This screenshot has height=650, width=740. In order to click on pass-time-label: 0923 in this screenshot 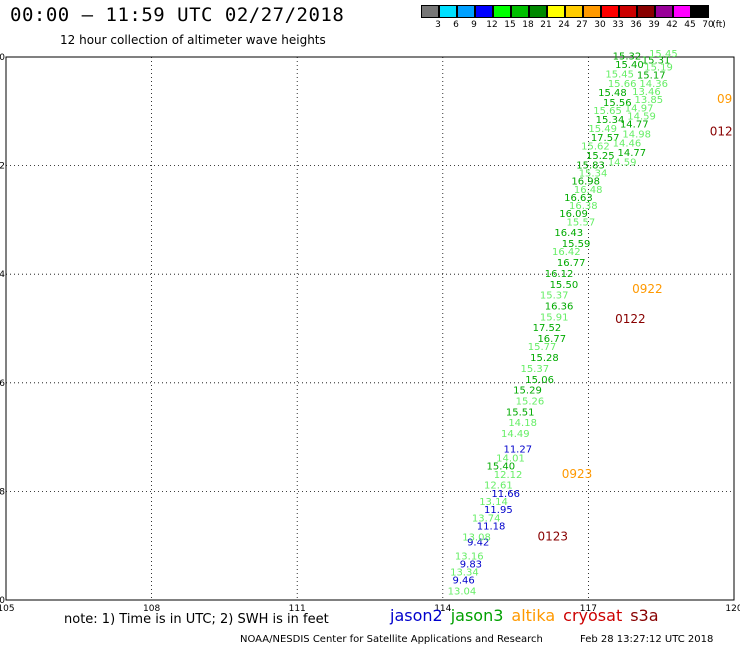, I will do `click(577, 474)`.